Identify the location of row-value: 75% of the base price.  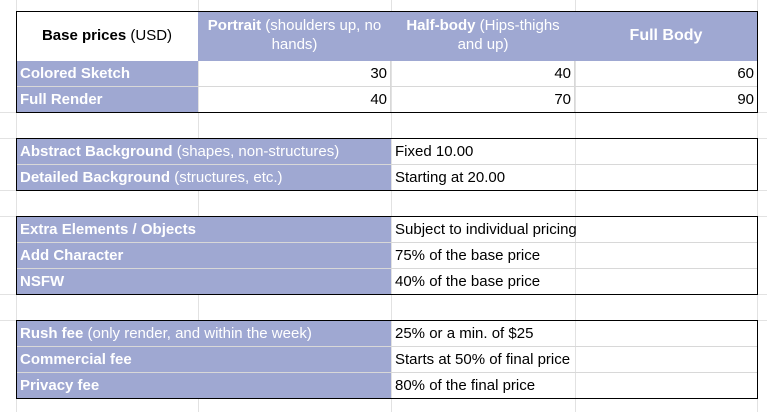
(468, 255).